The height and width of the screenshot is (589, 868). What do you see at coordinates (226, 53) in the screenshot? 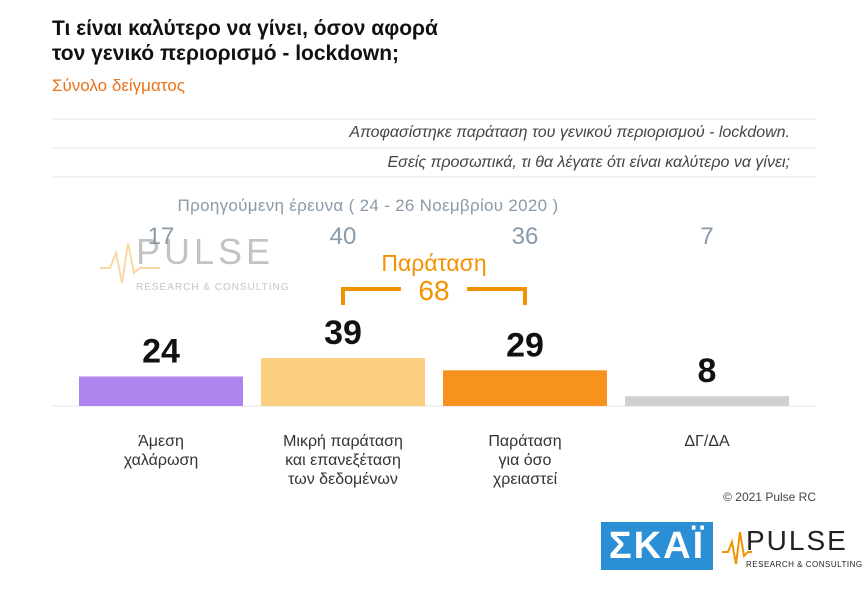
I see `title-line-2: τον γενικό περιορισμό - lockdown;` at bounding box center [226, 53].